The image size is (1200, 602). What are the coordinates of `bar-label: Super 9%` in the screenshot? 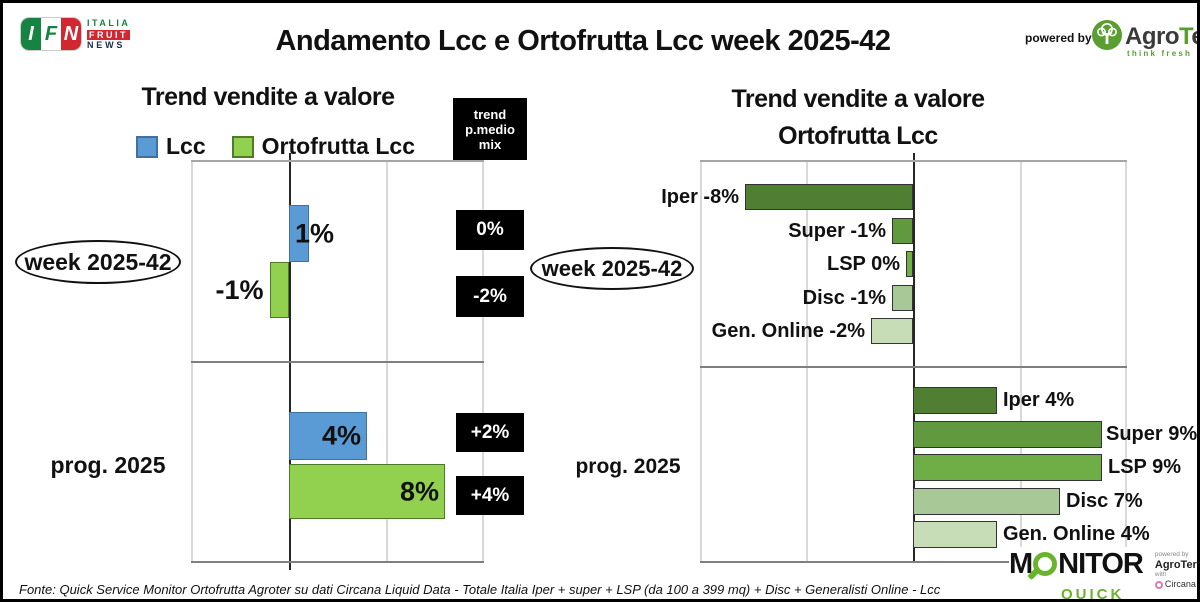 It's located at (1152, 434).